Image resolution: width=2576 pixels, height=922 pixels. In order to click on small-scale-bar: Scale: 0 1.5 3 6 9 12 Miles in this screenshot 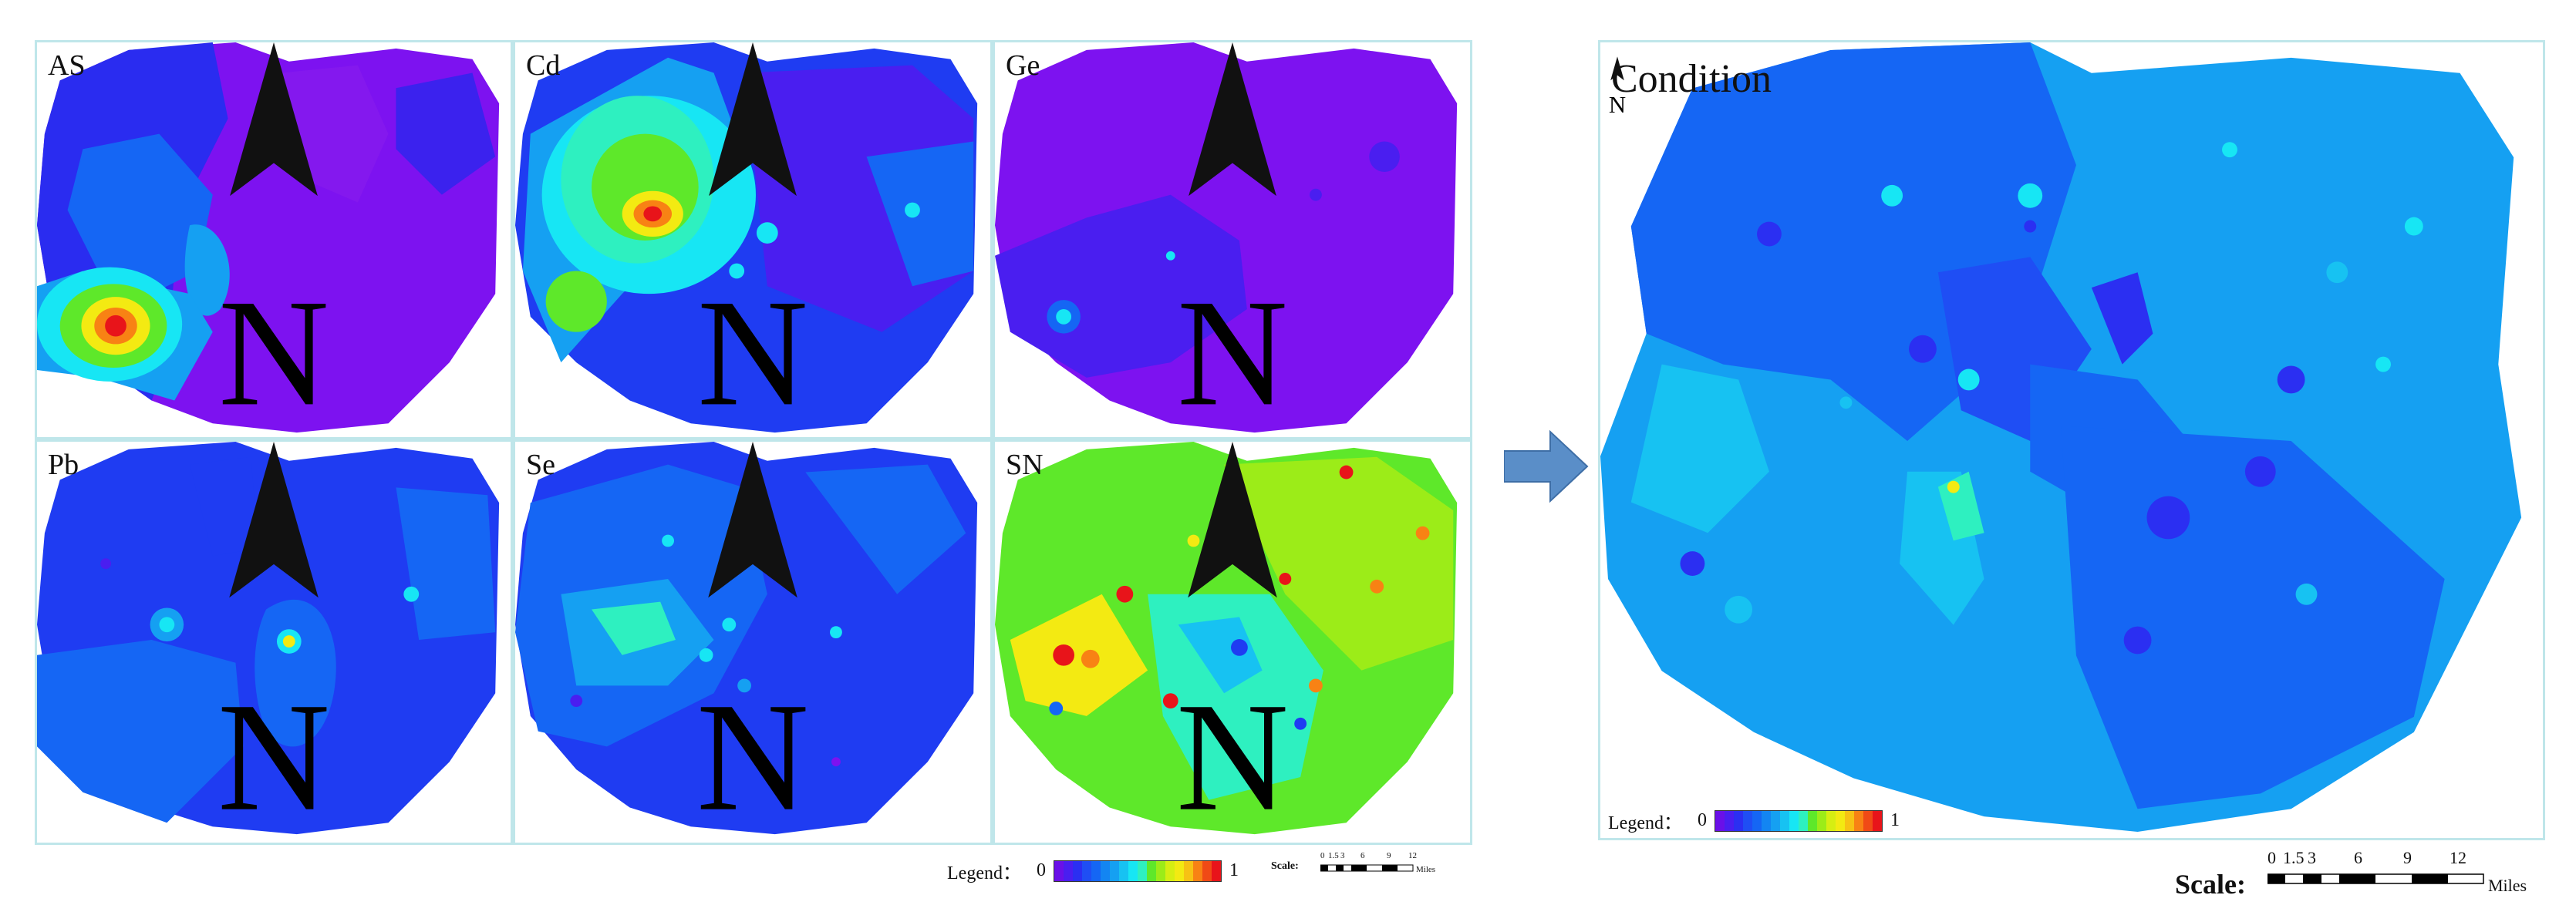, I will do `click(1371, 865)`.